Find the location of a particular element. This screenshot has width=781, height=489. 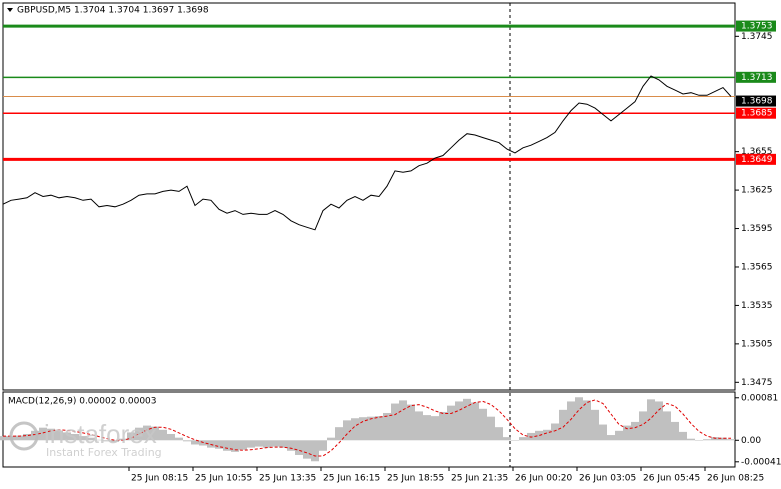

brand: instaforex is located at coordinates (100, 434).